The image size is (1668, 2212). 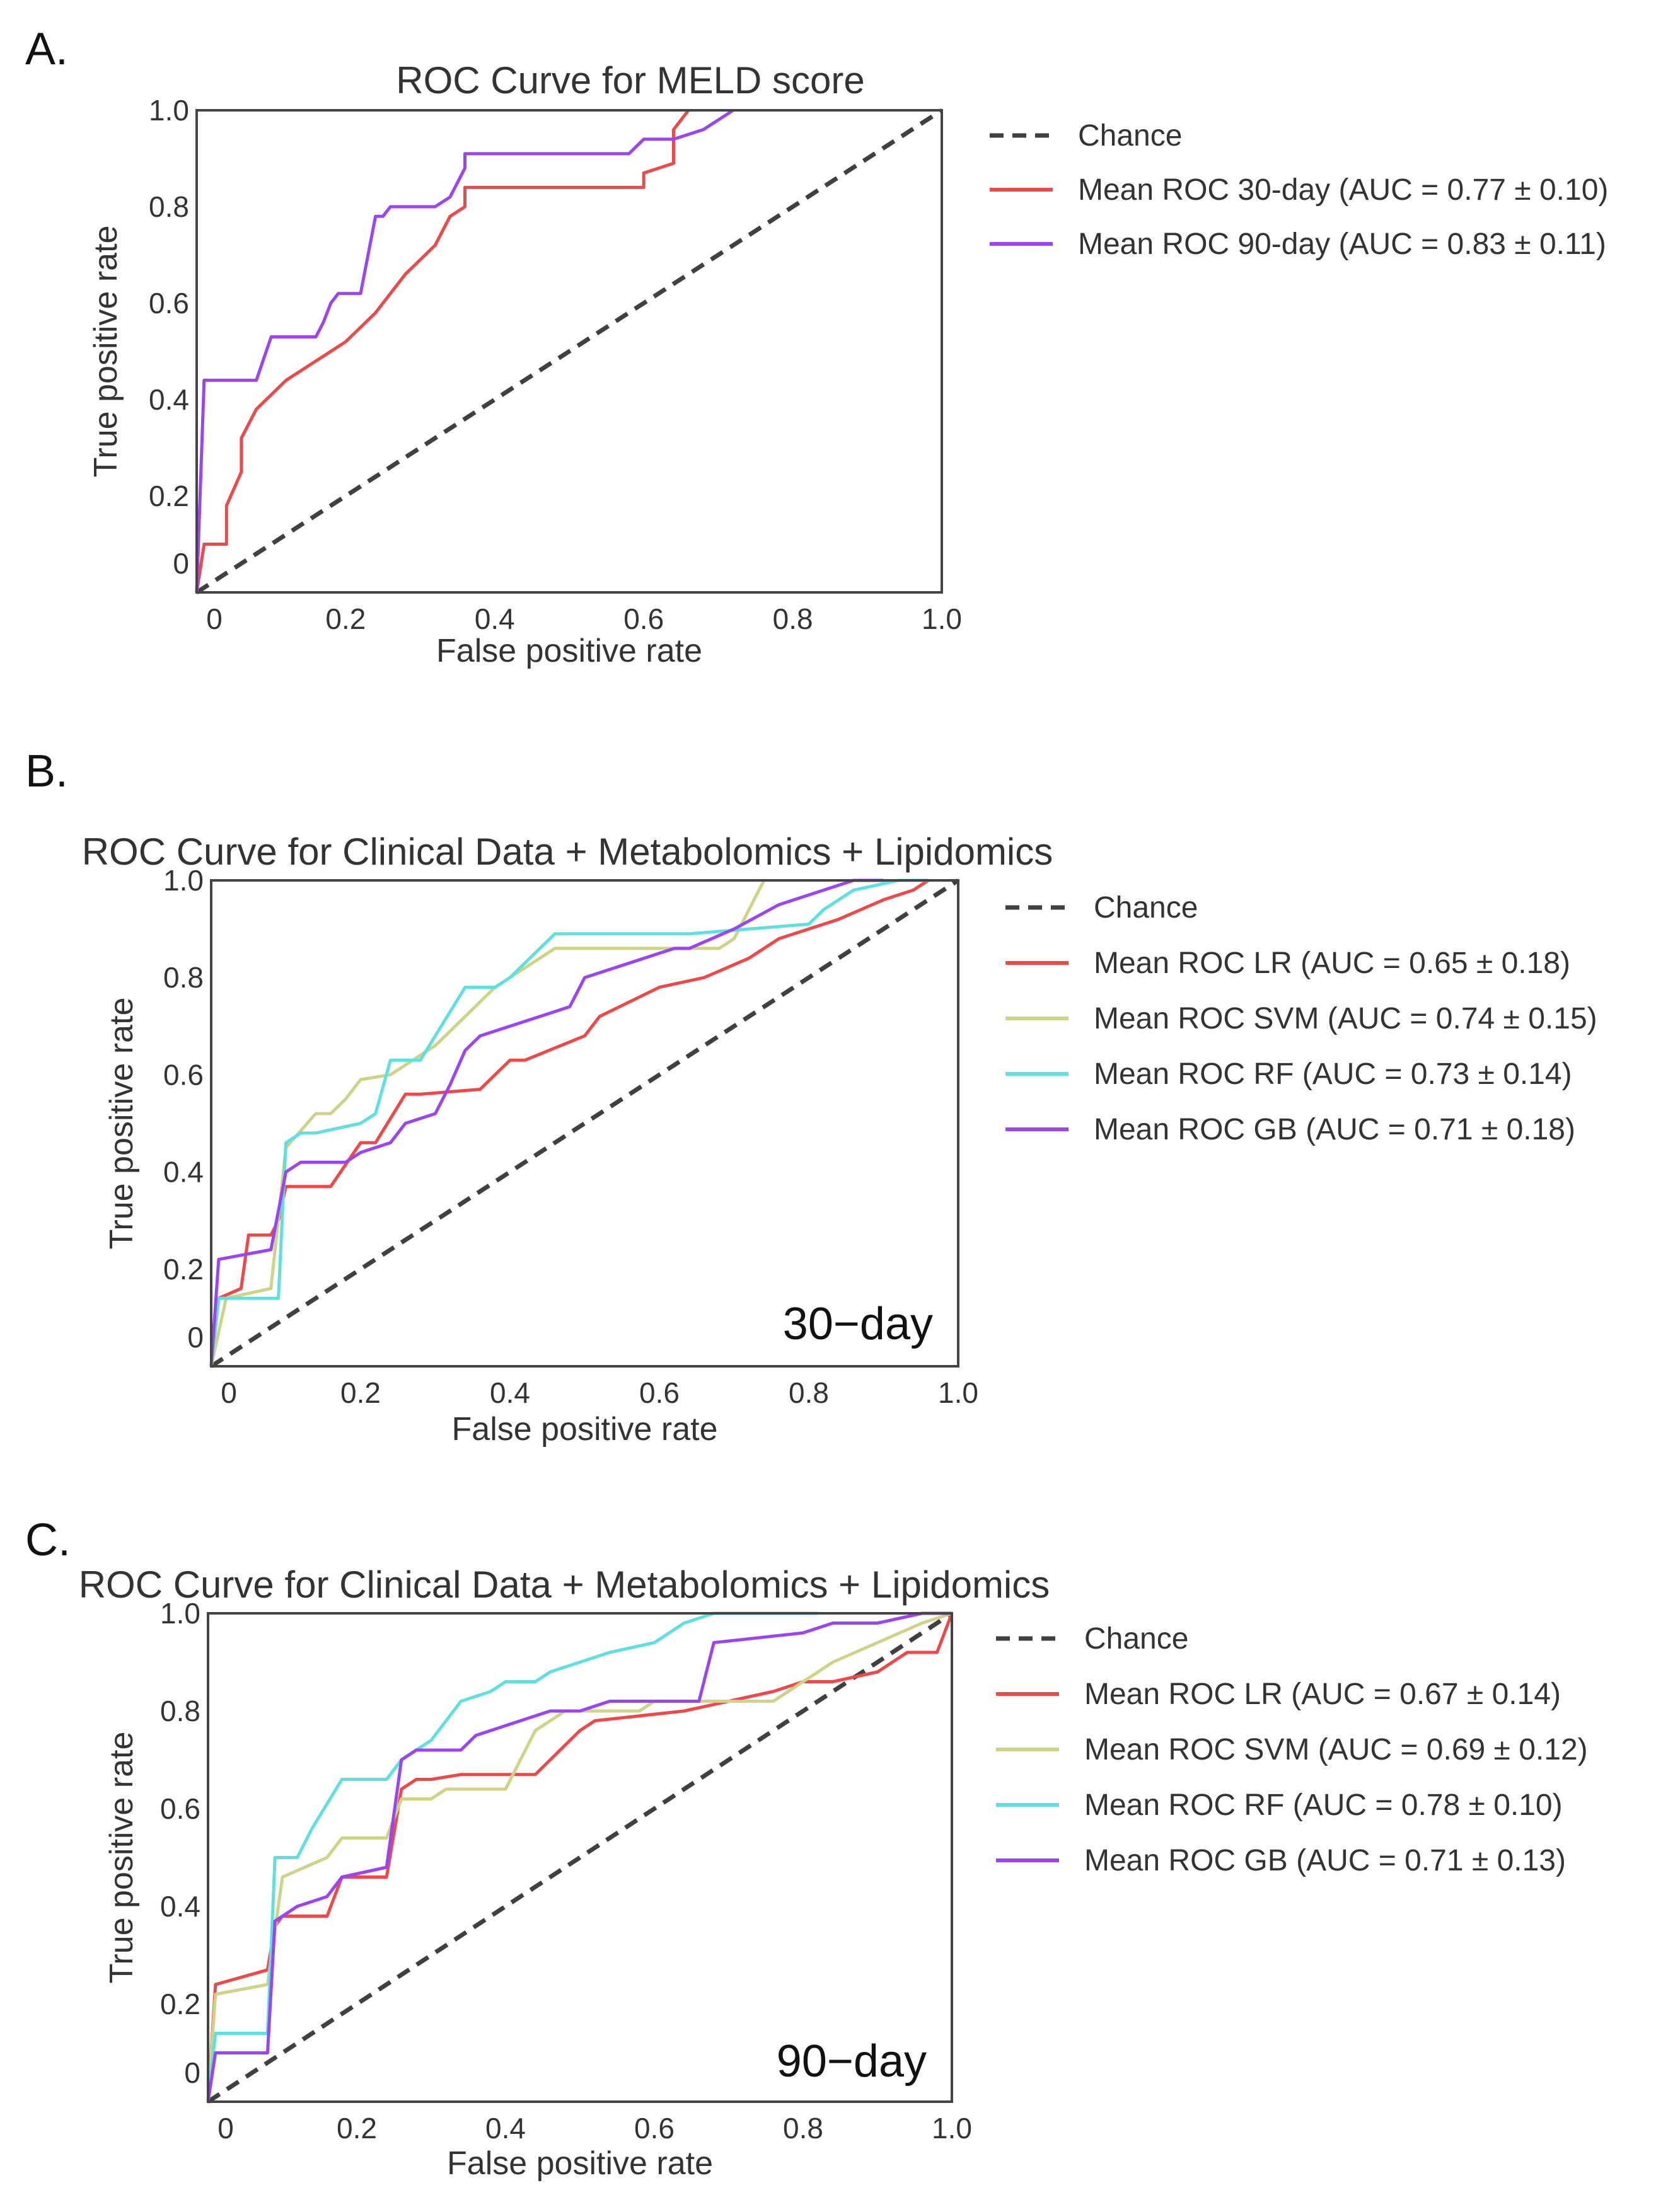 What do you see at coordinates (1333, 1074) in the screenshot?
I see `legend-entry: Mean ROC RF (AUC = 0.73 ± 0.14)` at bounding box center [1333, 1074].